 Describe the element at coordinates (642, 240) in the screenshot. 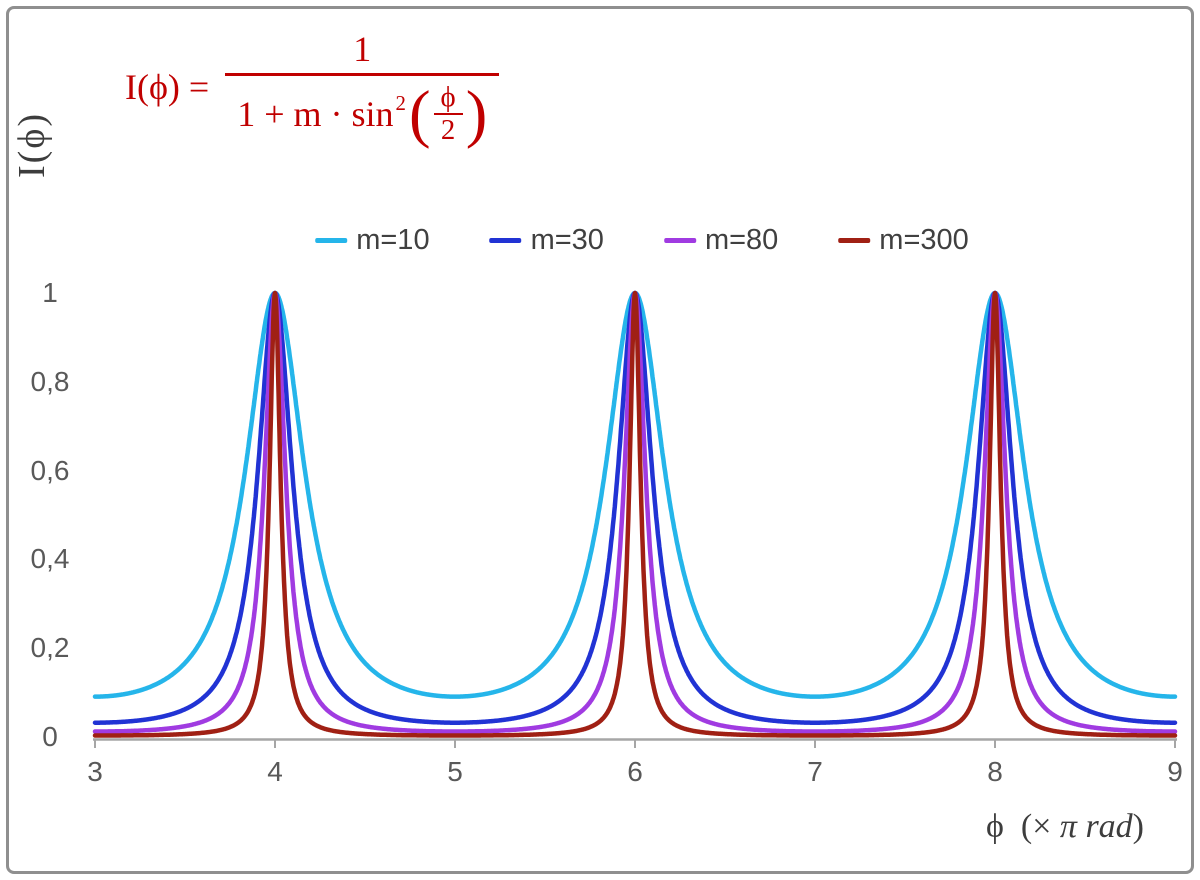

I see `legend: m=10 m=30 m=80 m=300` at that location.